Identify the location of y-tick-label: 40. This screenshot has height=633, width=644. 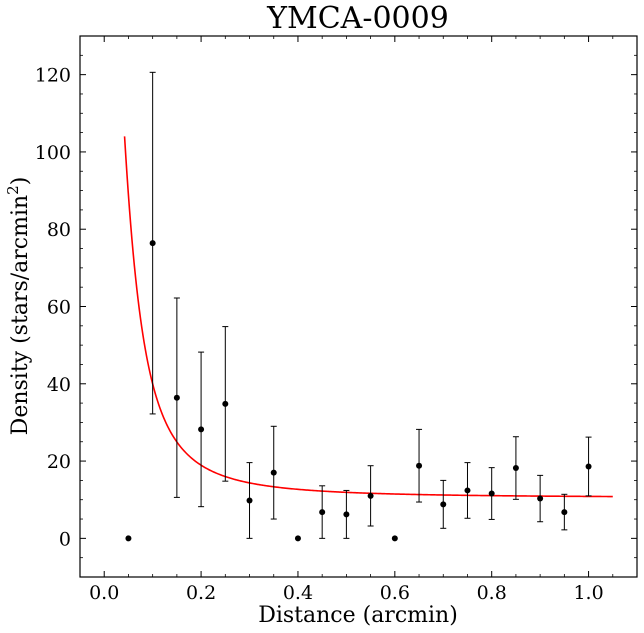
(59, 385).